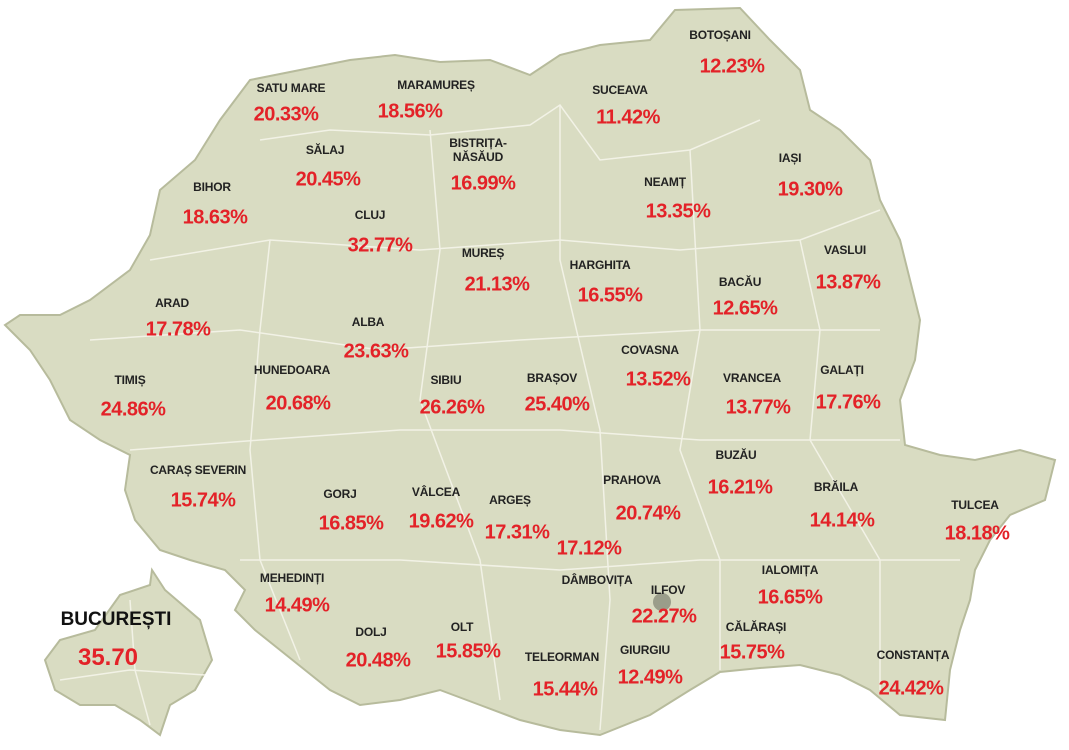  What do you see at coordinates (662, 602) in the screenshot?
I see `bucuresti-marker` at bounding box center [662, 602].